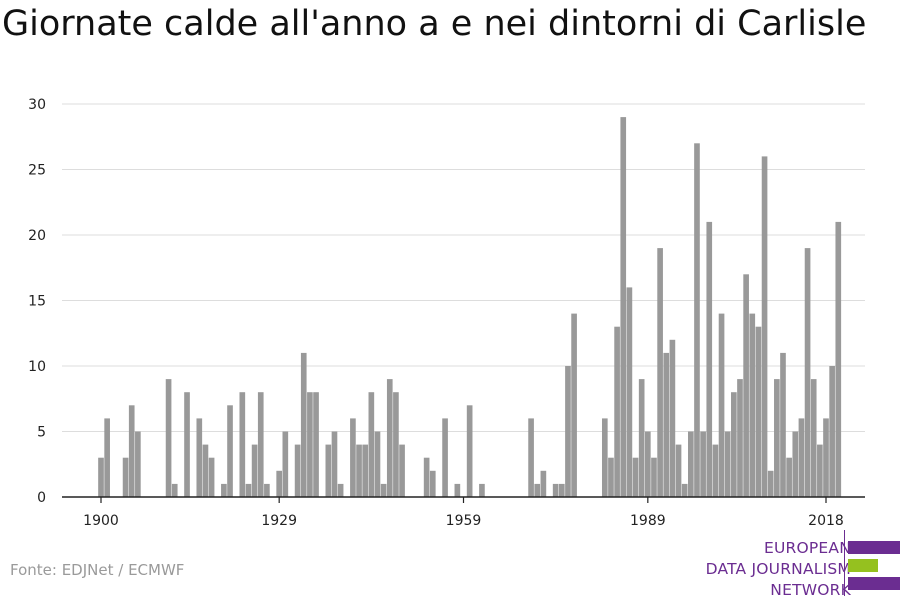 This screenshot has height=601, width=900. I want to click on bar-1998, so click(703, 464).